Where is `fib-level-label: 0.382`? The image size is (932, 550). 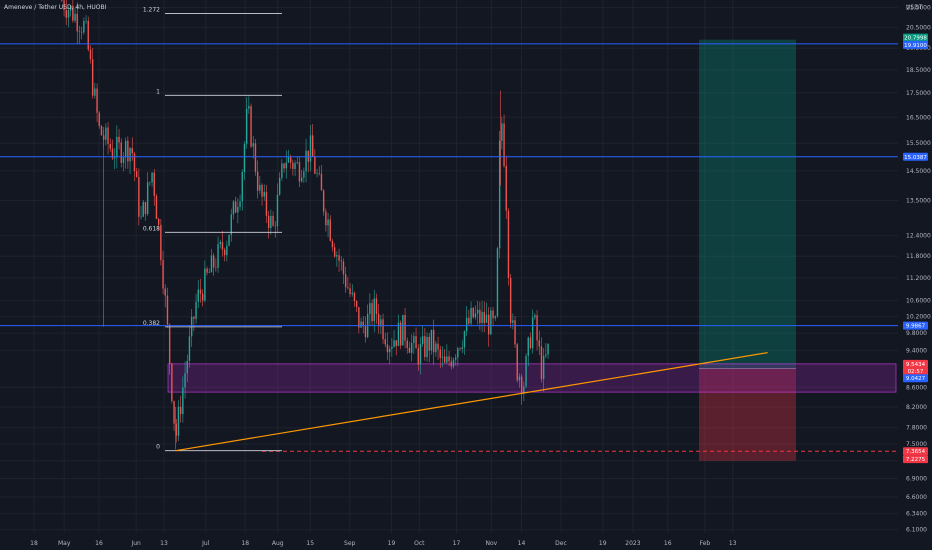
fib-level-label: 0.382 is located at coordinates (151, 323).